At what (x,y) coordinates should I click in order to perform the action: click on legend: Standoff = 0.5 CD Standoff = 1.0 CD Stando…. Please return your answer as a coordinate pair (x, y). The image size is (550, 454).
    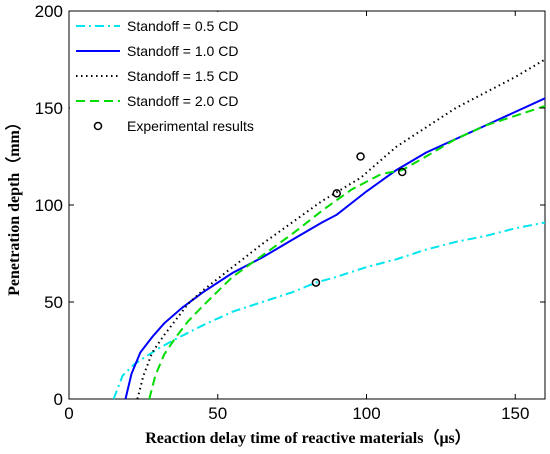
    Looking at the image, I should click on (177, 76).